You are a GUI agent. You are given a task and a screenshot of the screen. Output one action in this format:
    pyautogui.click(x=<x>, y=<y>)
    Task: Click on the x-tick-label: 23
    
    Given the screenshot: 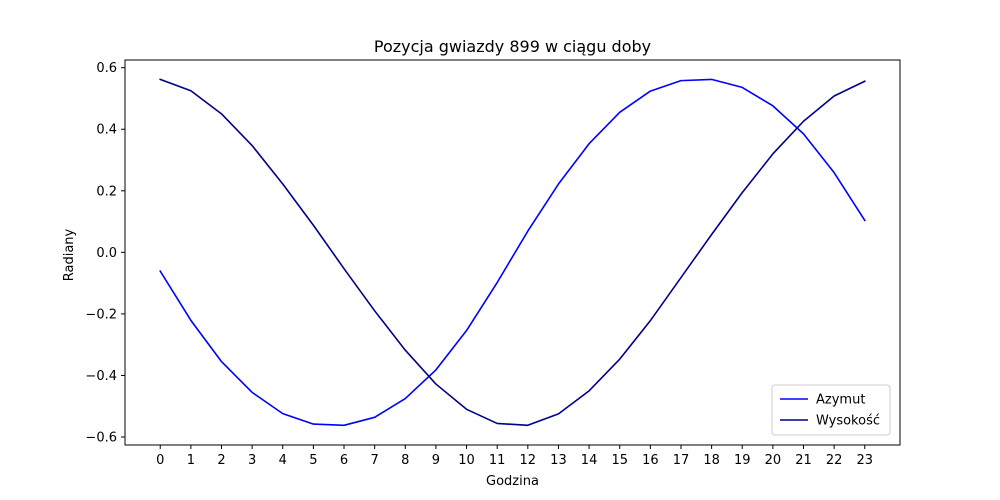 What is the action you would take?
    pyautogui.click(x=864, y=460)
    